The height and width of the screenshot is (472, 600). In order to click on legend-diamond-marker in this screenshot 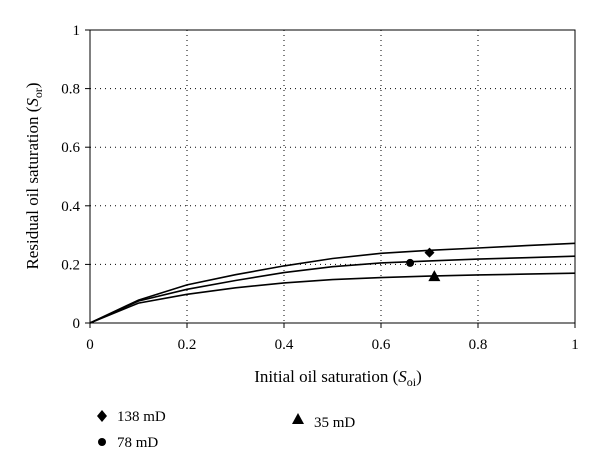, I will do `click(102, 416)`.